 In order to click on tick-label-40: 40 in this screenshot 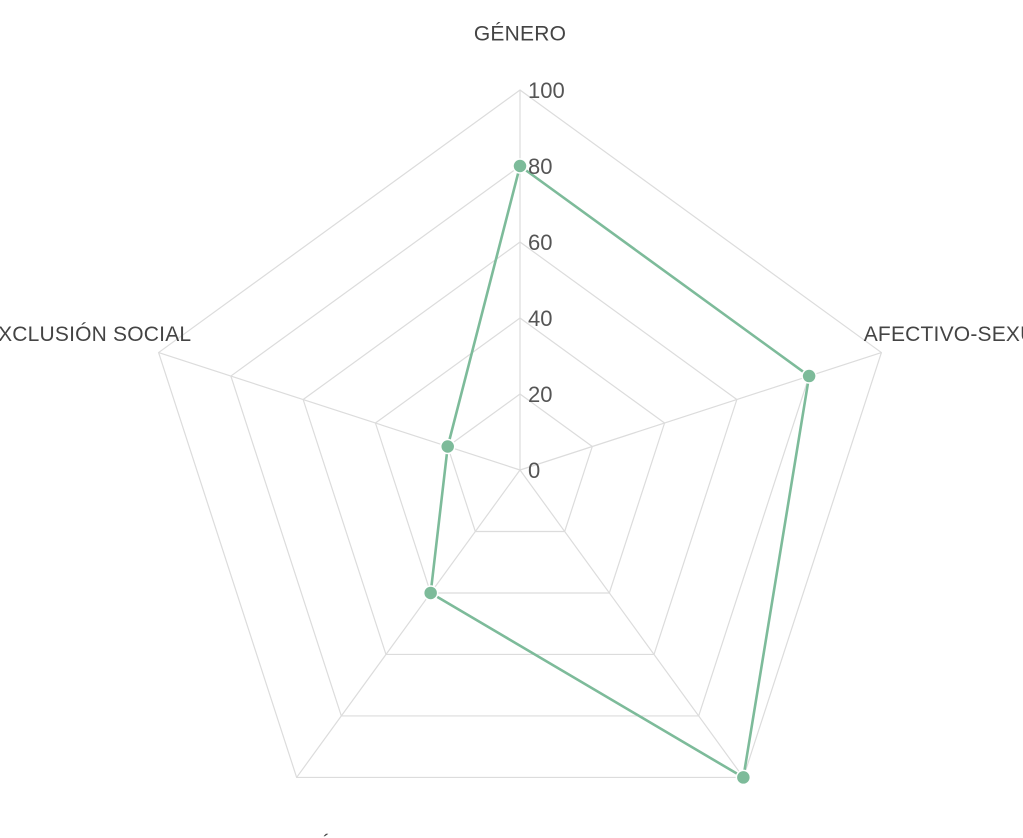, I will do `click(540, 318)`.